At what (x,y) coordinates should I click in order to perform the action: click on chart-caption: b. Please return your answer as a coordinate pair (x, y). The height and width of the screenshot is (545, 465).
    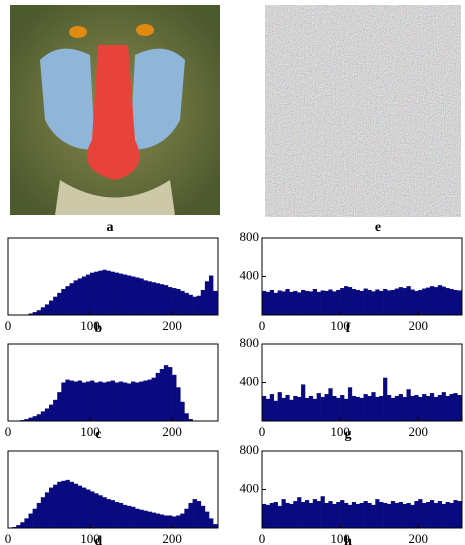
    Looking at the image, I should click on (98, 328).